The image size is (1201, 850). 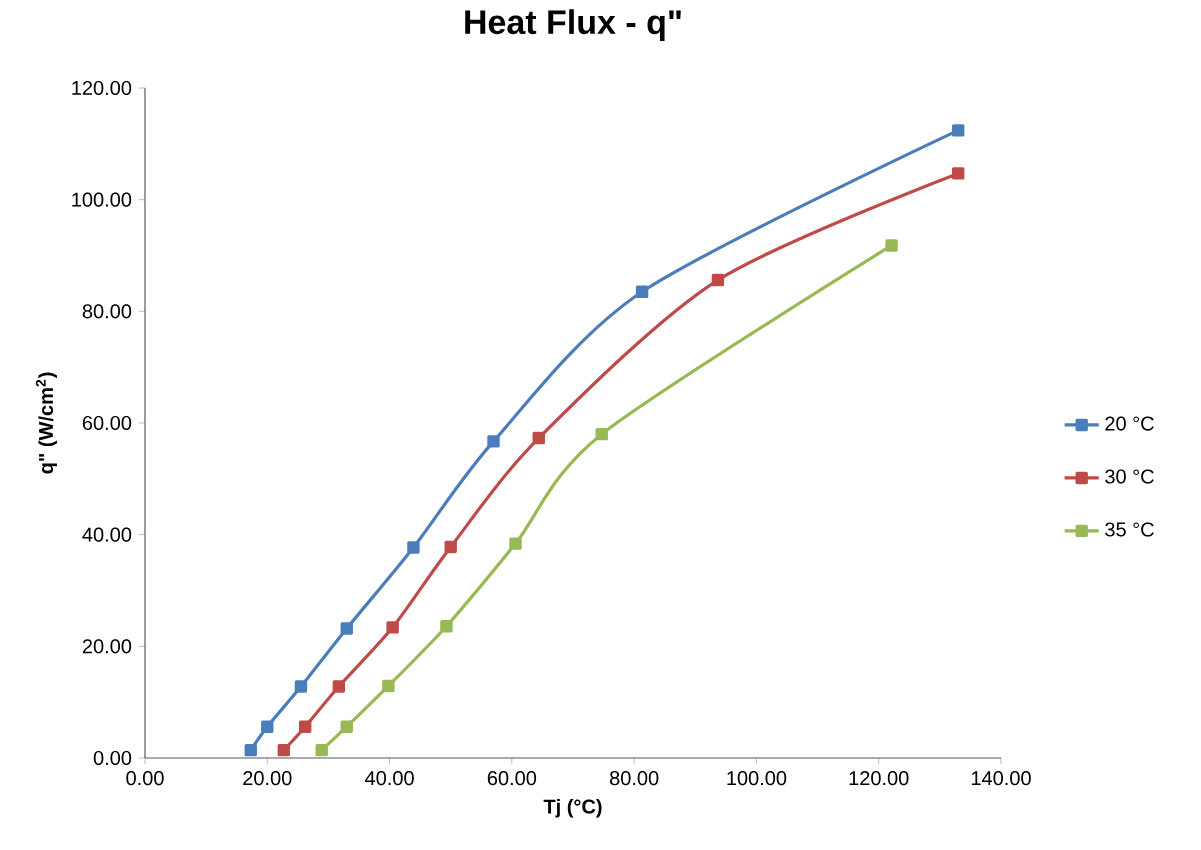 What do you see at coordinates (1129, 529) in the screenshot?
I see `legend-label: 35 °C` at bounding box center [1129, 529].